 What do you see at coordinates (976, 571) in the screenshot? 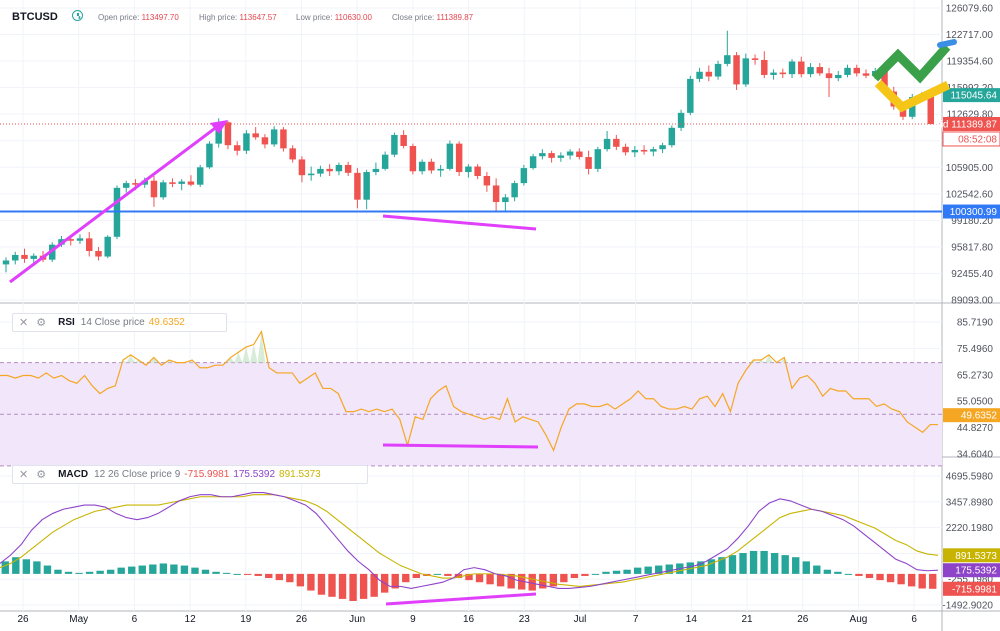
I see `macd-value-label: 175.5392` at bounding box center [976, 571].